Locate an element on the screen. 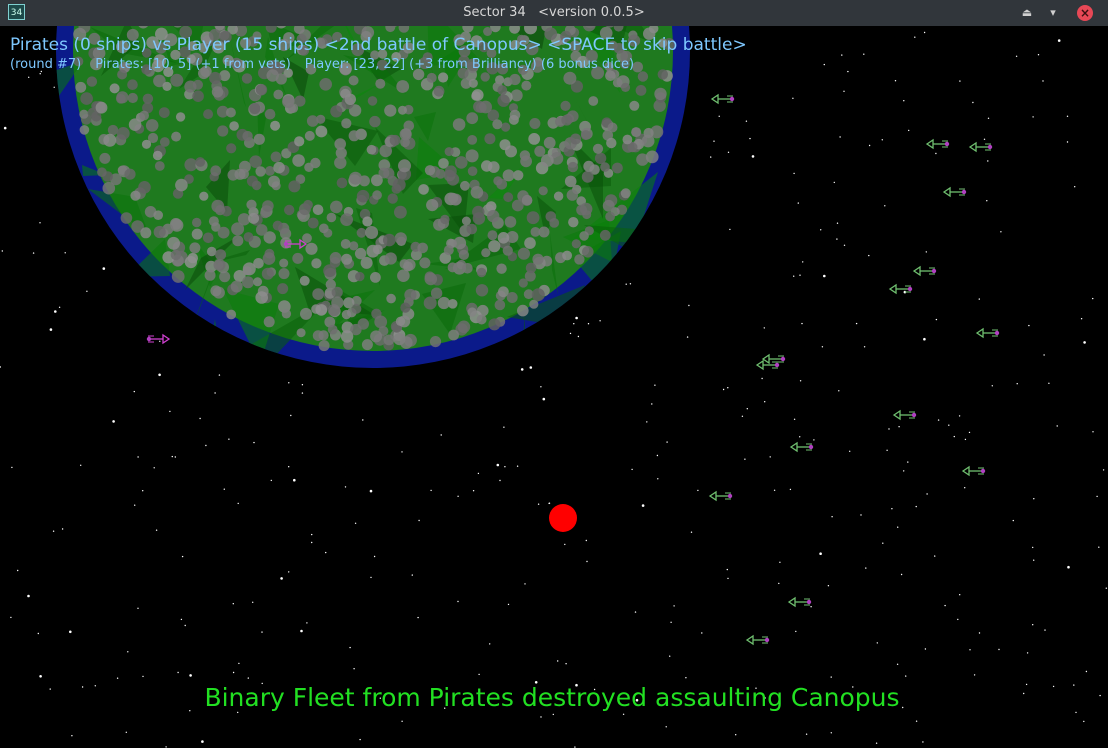  app-icon: 34 is located at coordinates (16, 12).